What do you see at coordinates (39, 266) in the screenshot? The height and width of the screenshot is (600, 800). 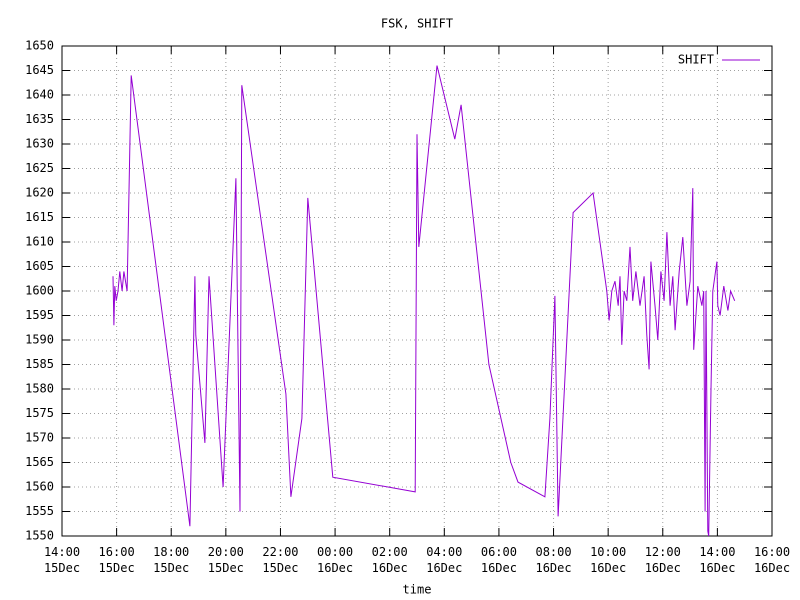 I see `y-tick-label: 1605` at bounding box center [39, 266].